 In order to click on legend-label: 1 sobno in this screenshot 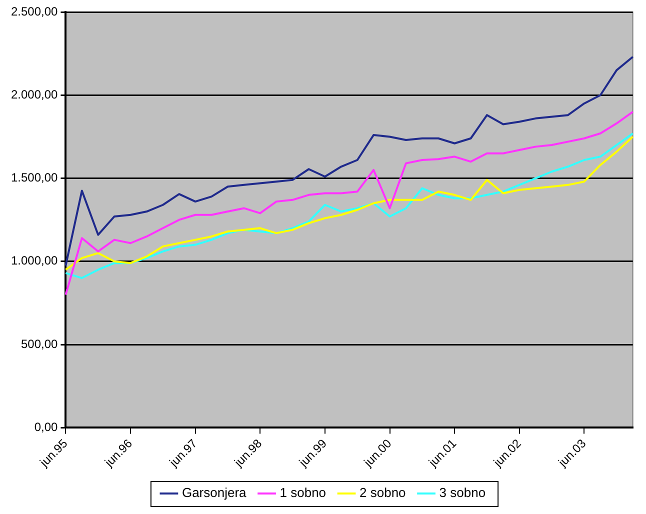, I will do `click(303, 492)`.